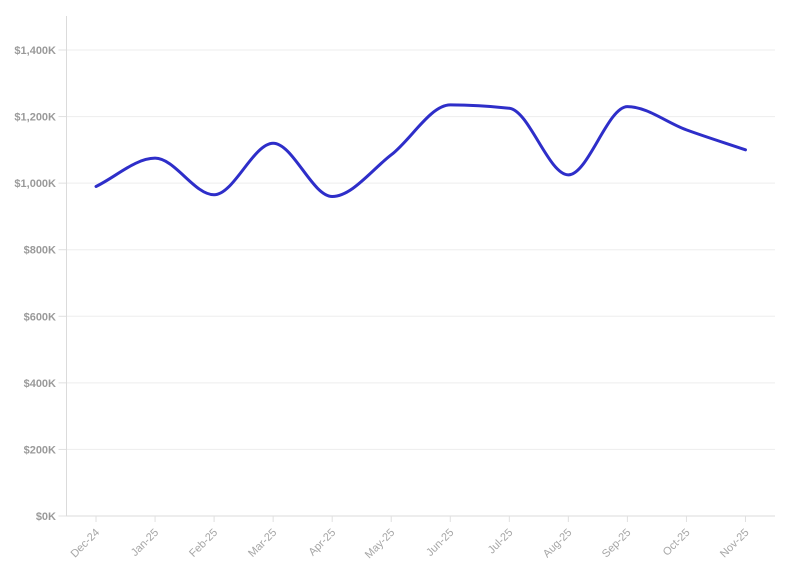 The height and width of the screenshot is (575, 794). I want to click on y-axis-label: $1,400K, so click(35, 51).